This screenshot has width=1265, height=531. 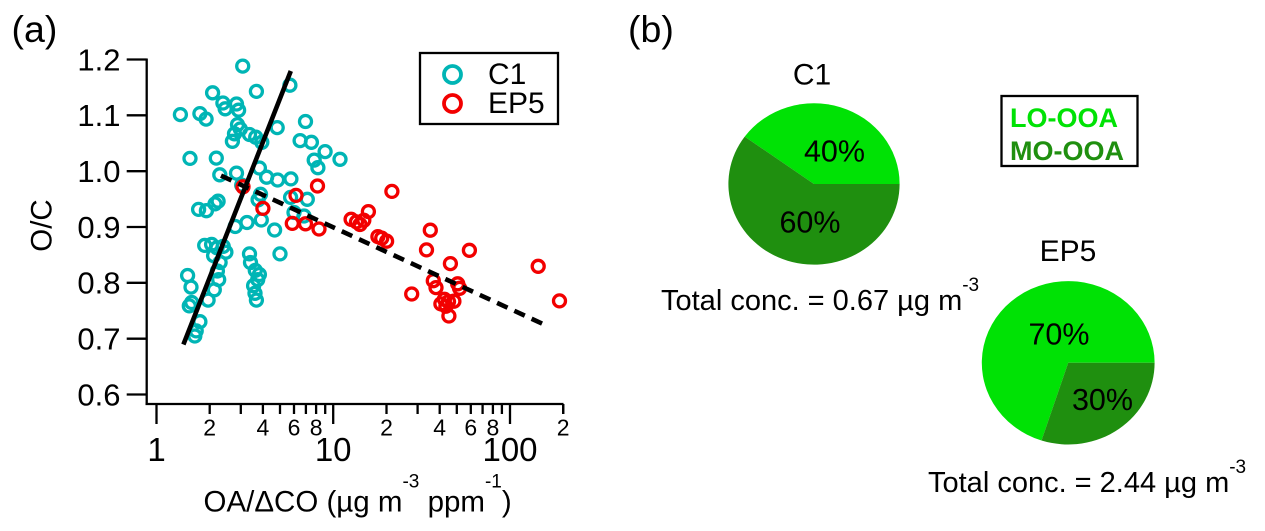 What do you see at coordinates (156, 449) in the screenshot?
I see `svg-text: 1` at bounding box center [156, 449].